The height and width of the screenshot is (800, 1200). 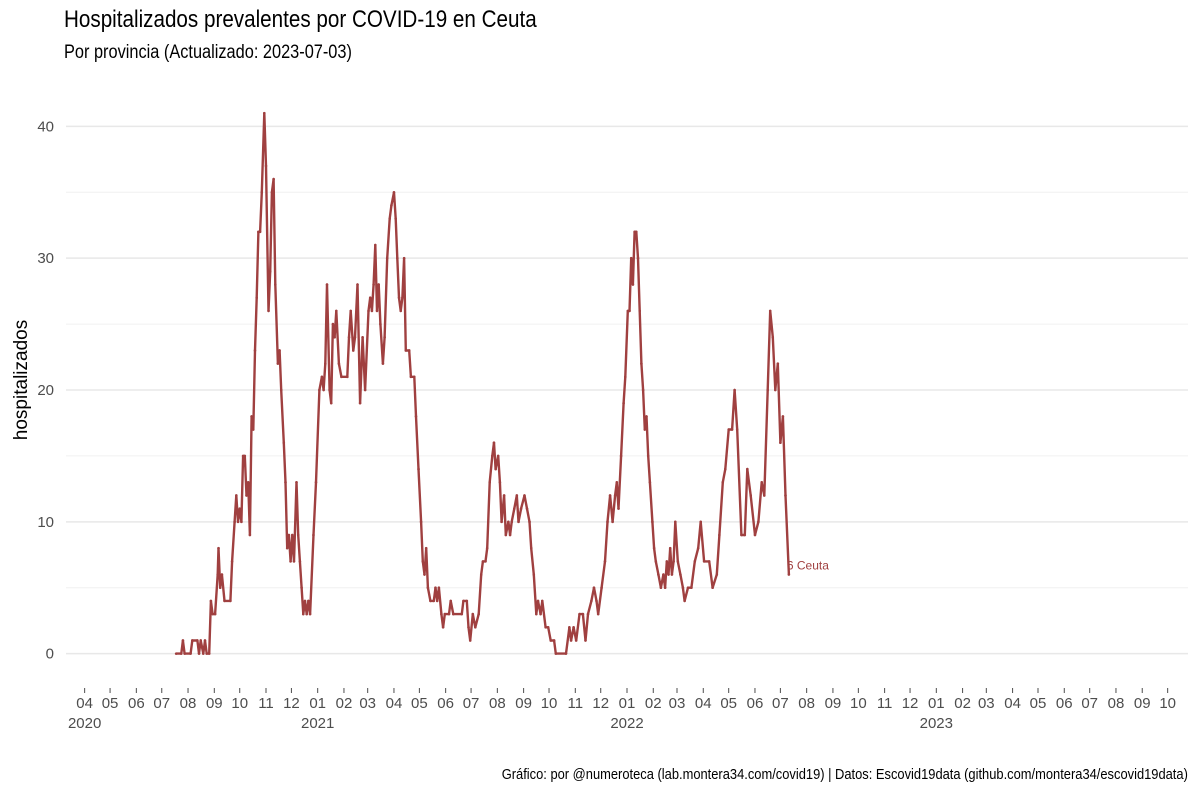 What do you see at coordinates (780, 703) in the screenshot?
I see `x-tick-label: 07` at bounding box center [780, 703].